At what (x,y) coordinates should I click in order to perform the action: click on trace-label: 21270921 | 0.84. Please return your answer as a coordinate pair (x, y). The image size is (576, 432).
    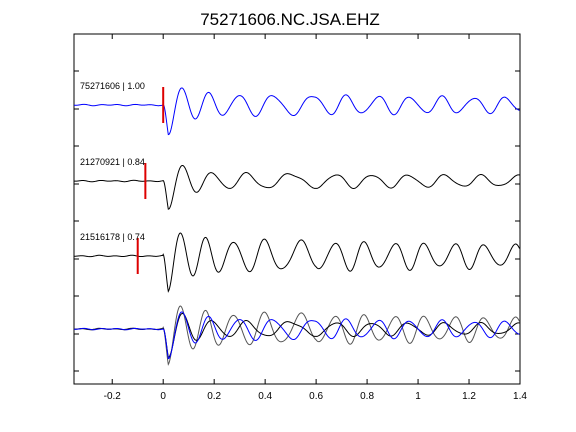
    Looking at the image, I should click on (112, 162).